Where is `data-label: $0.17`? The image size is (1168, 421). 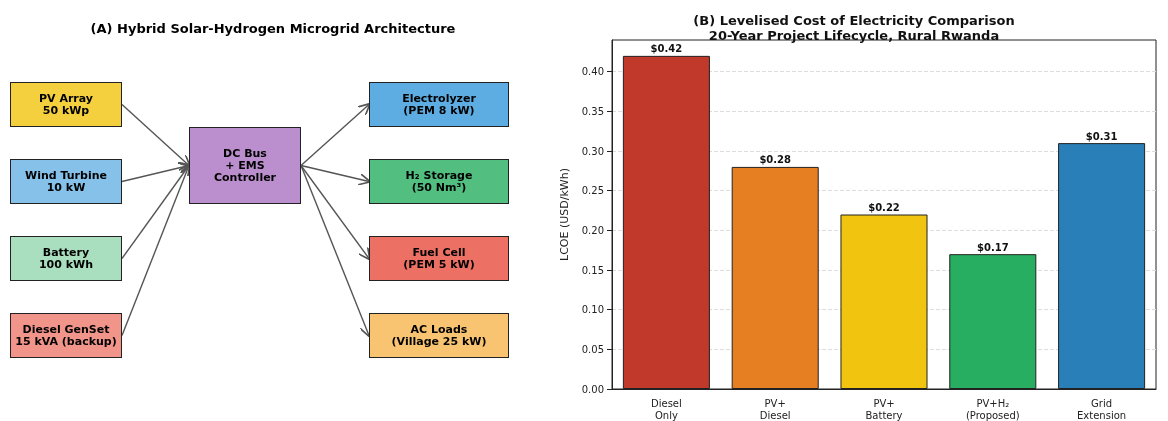 data-label: $0.17 is located at coordinates (992, 247).